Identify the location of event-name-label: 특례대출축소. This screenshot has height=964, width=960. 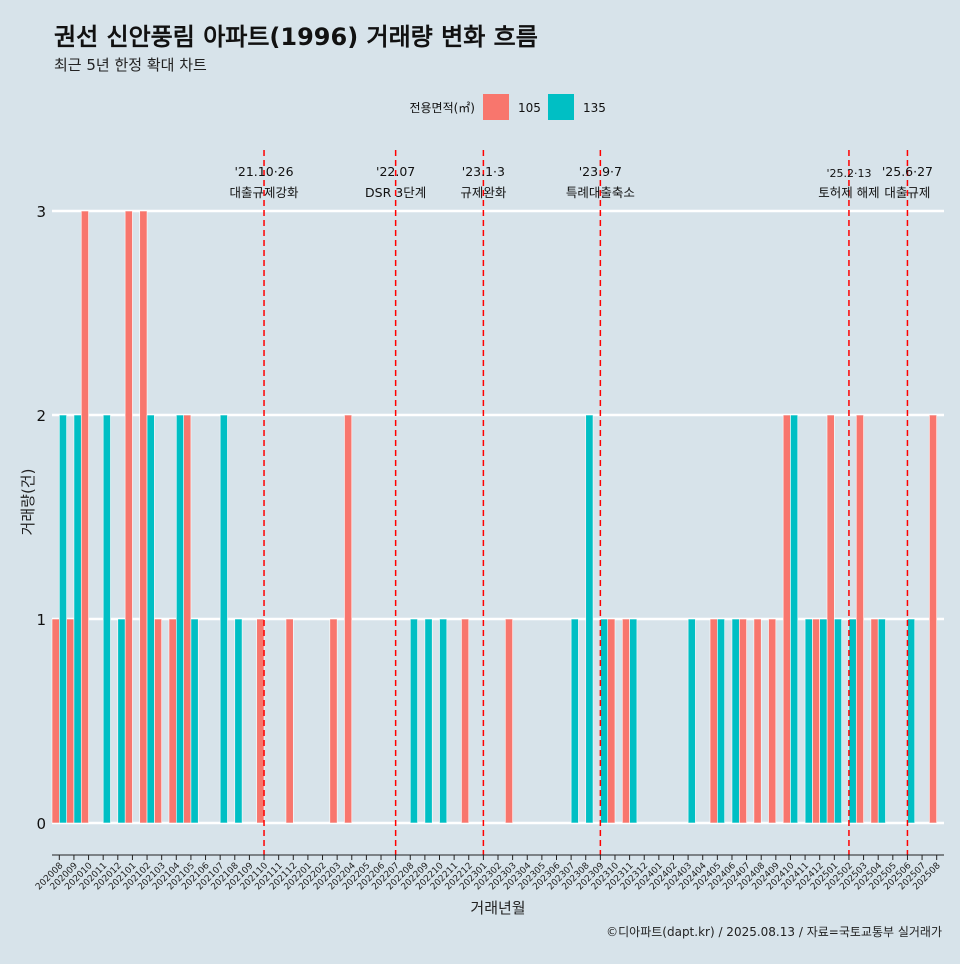
(600, 192).